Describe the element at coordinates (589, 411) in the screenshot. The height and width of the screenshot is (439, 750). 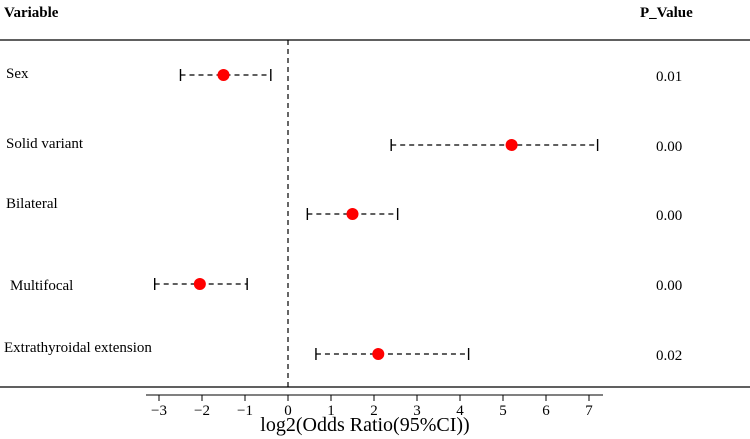
I see `x-tick-label: 7` at that location.